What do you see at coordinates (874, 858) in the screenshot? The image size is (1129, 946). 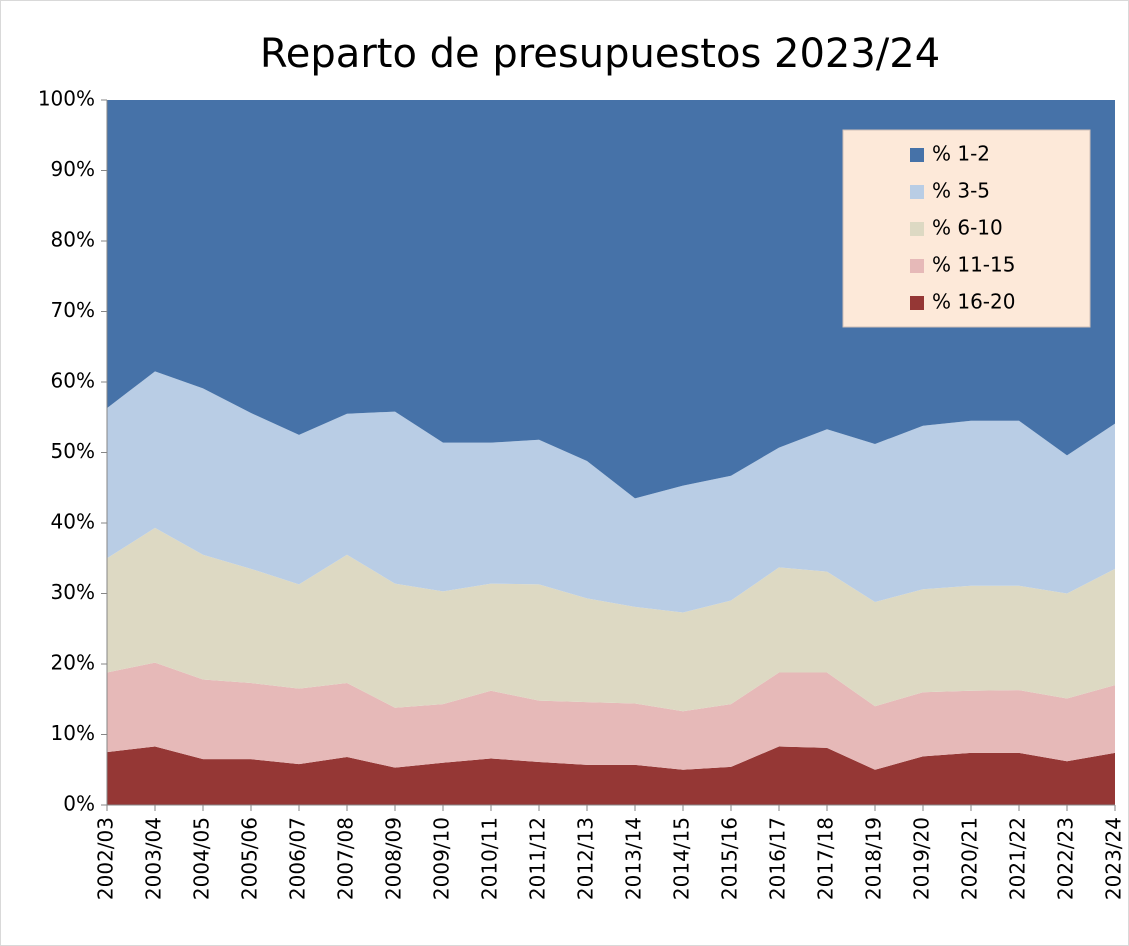 I see `x-tick-label: 2018/19` at bounding box center [874, 858].